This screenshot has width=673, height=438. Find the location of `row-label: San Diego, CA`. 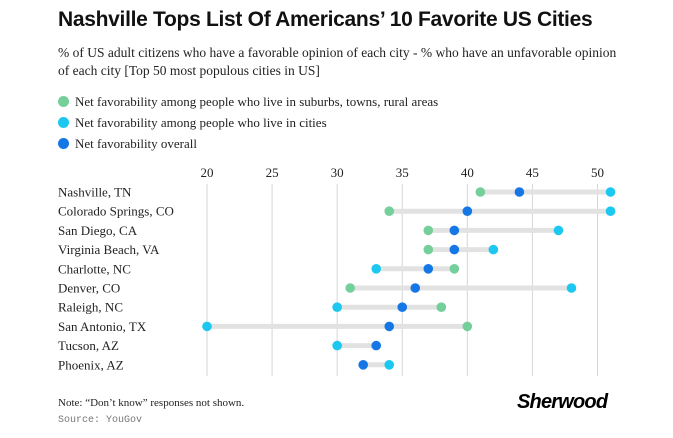

row-label: San Diego, CA is located at coordinates (98, 230).